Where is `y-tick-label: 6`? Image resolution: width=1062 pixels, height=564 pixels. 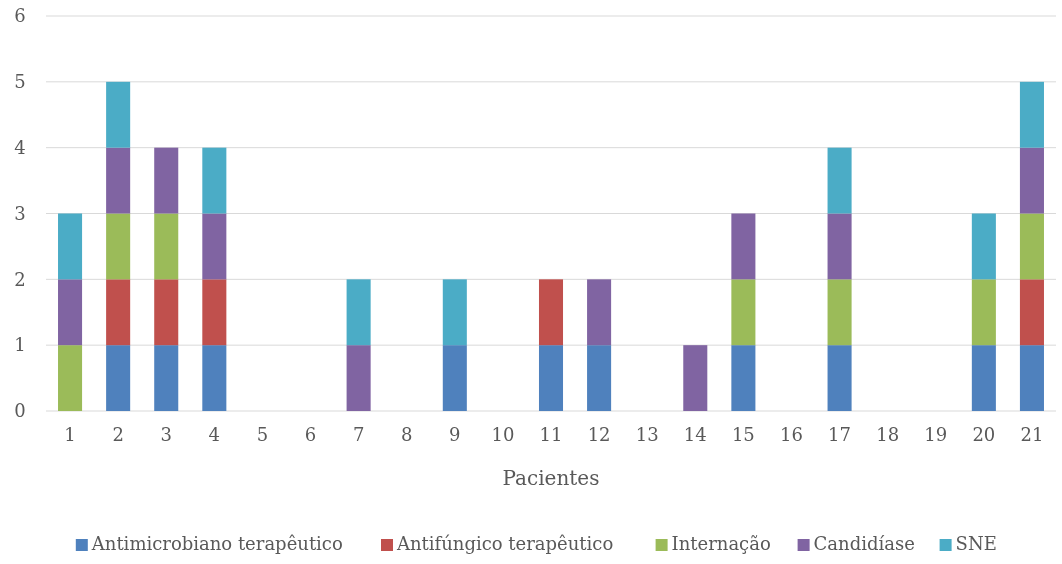
y-tick-label: 6 is located at coordinates (20, 16).